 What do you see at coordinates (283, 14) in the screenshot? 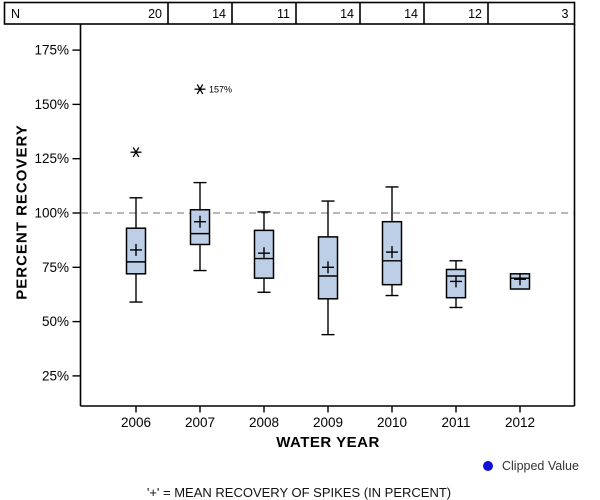
I see `n-table-value: 11` at bounding box center [283, 14].